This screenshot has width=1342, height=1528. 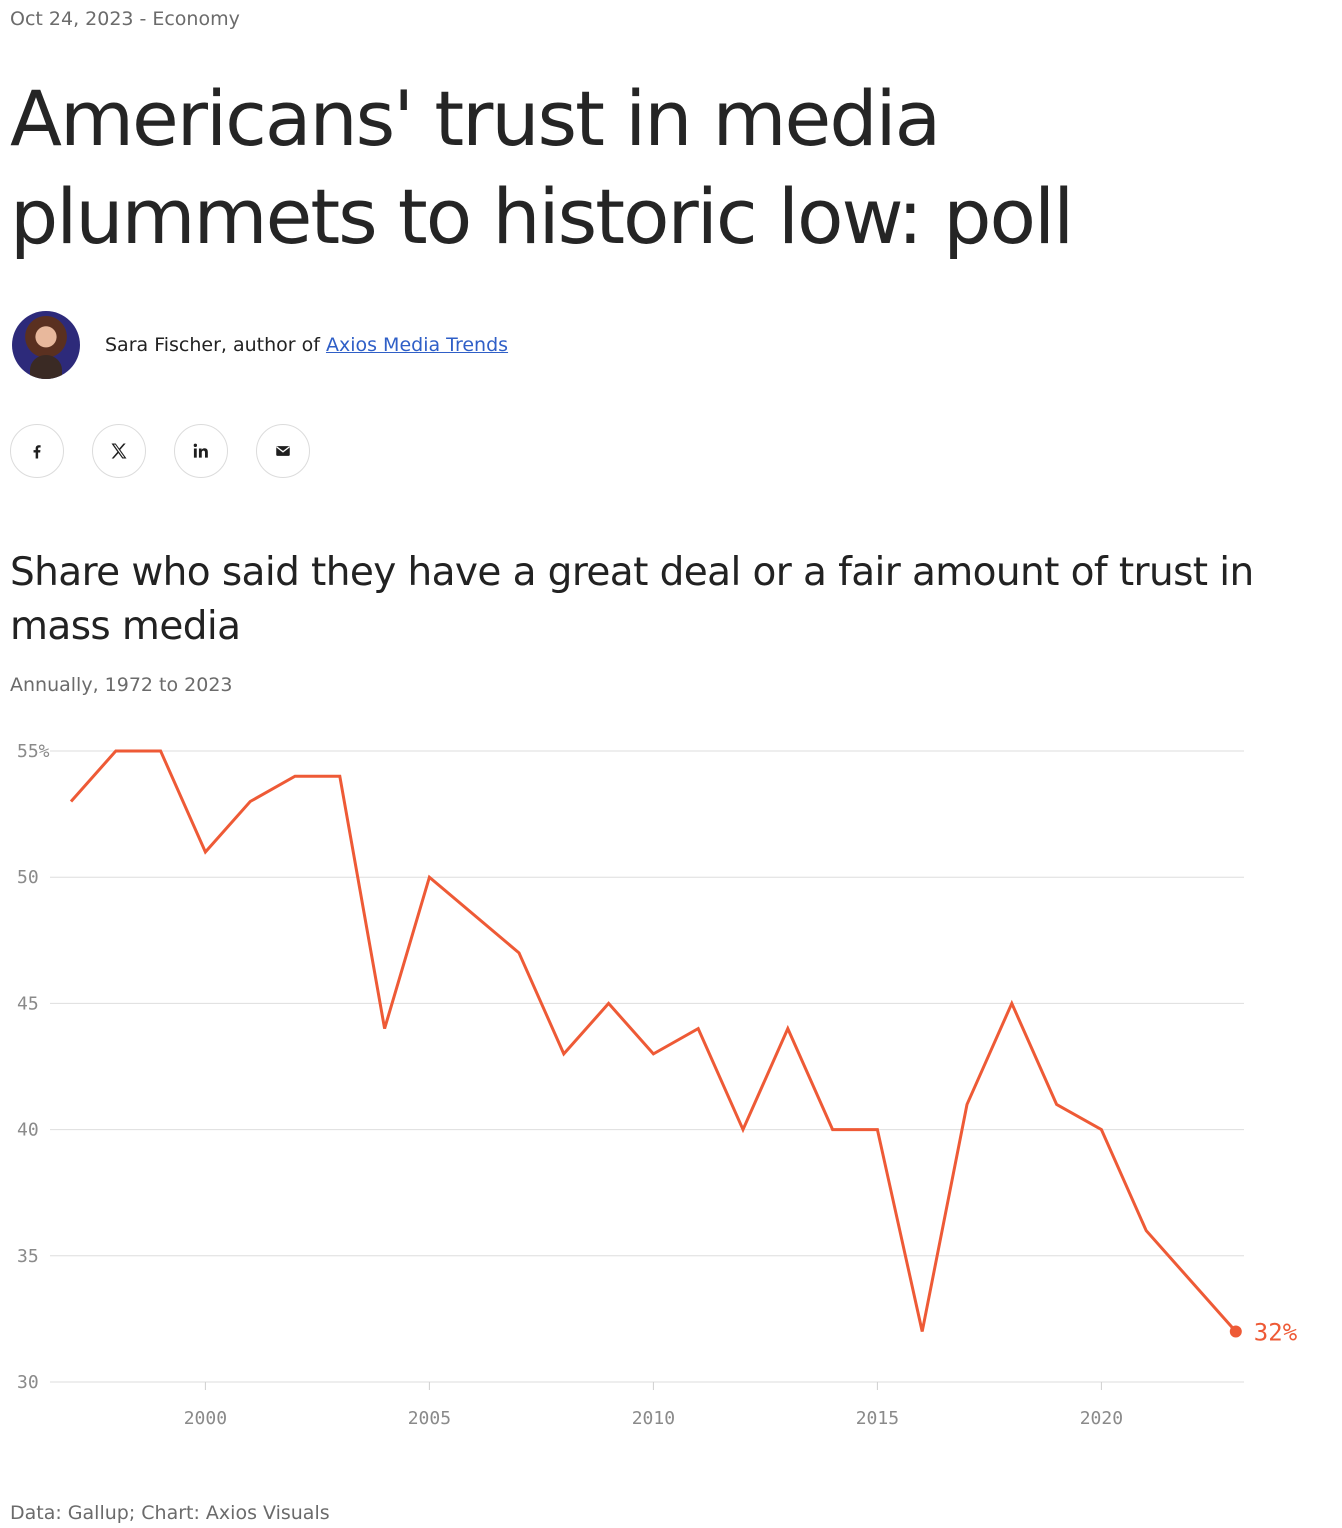 I want to click on x-tick-label: 2015, so click(x=877, y=1418).